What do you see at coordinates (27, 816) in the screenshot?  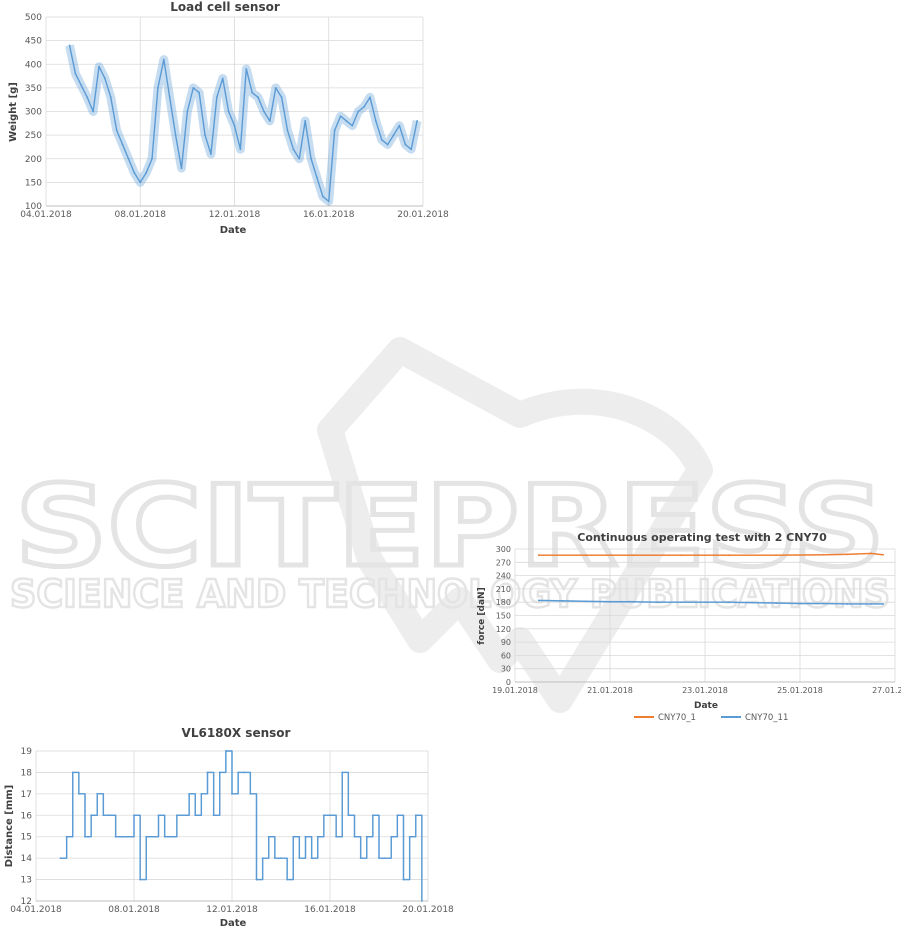 I see `y-tick-label: 16` at bounding box center [27, 816].